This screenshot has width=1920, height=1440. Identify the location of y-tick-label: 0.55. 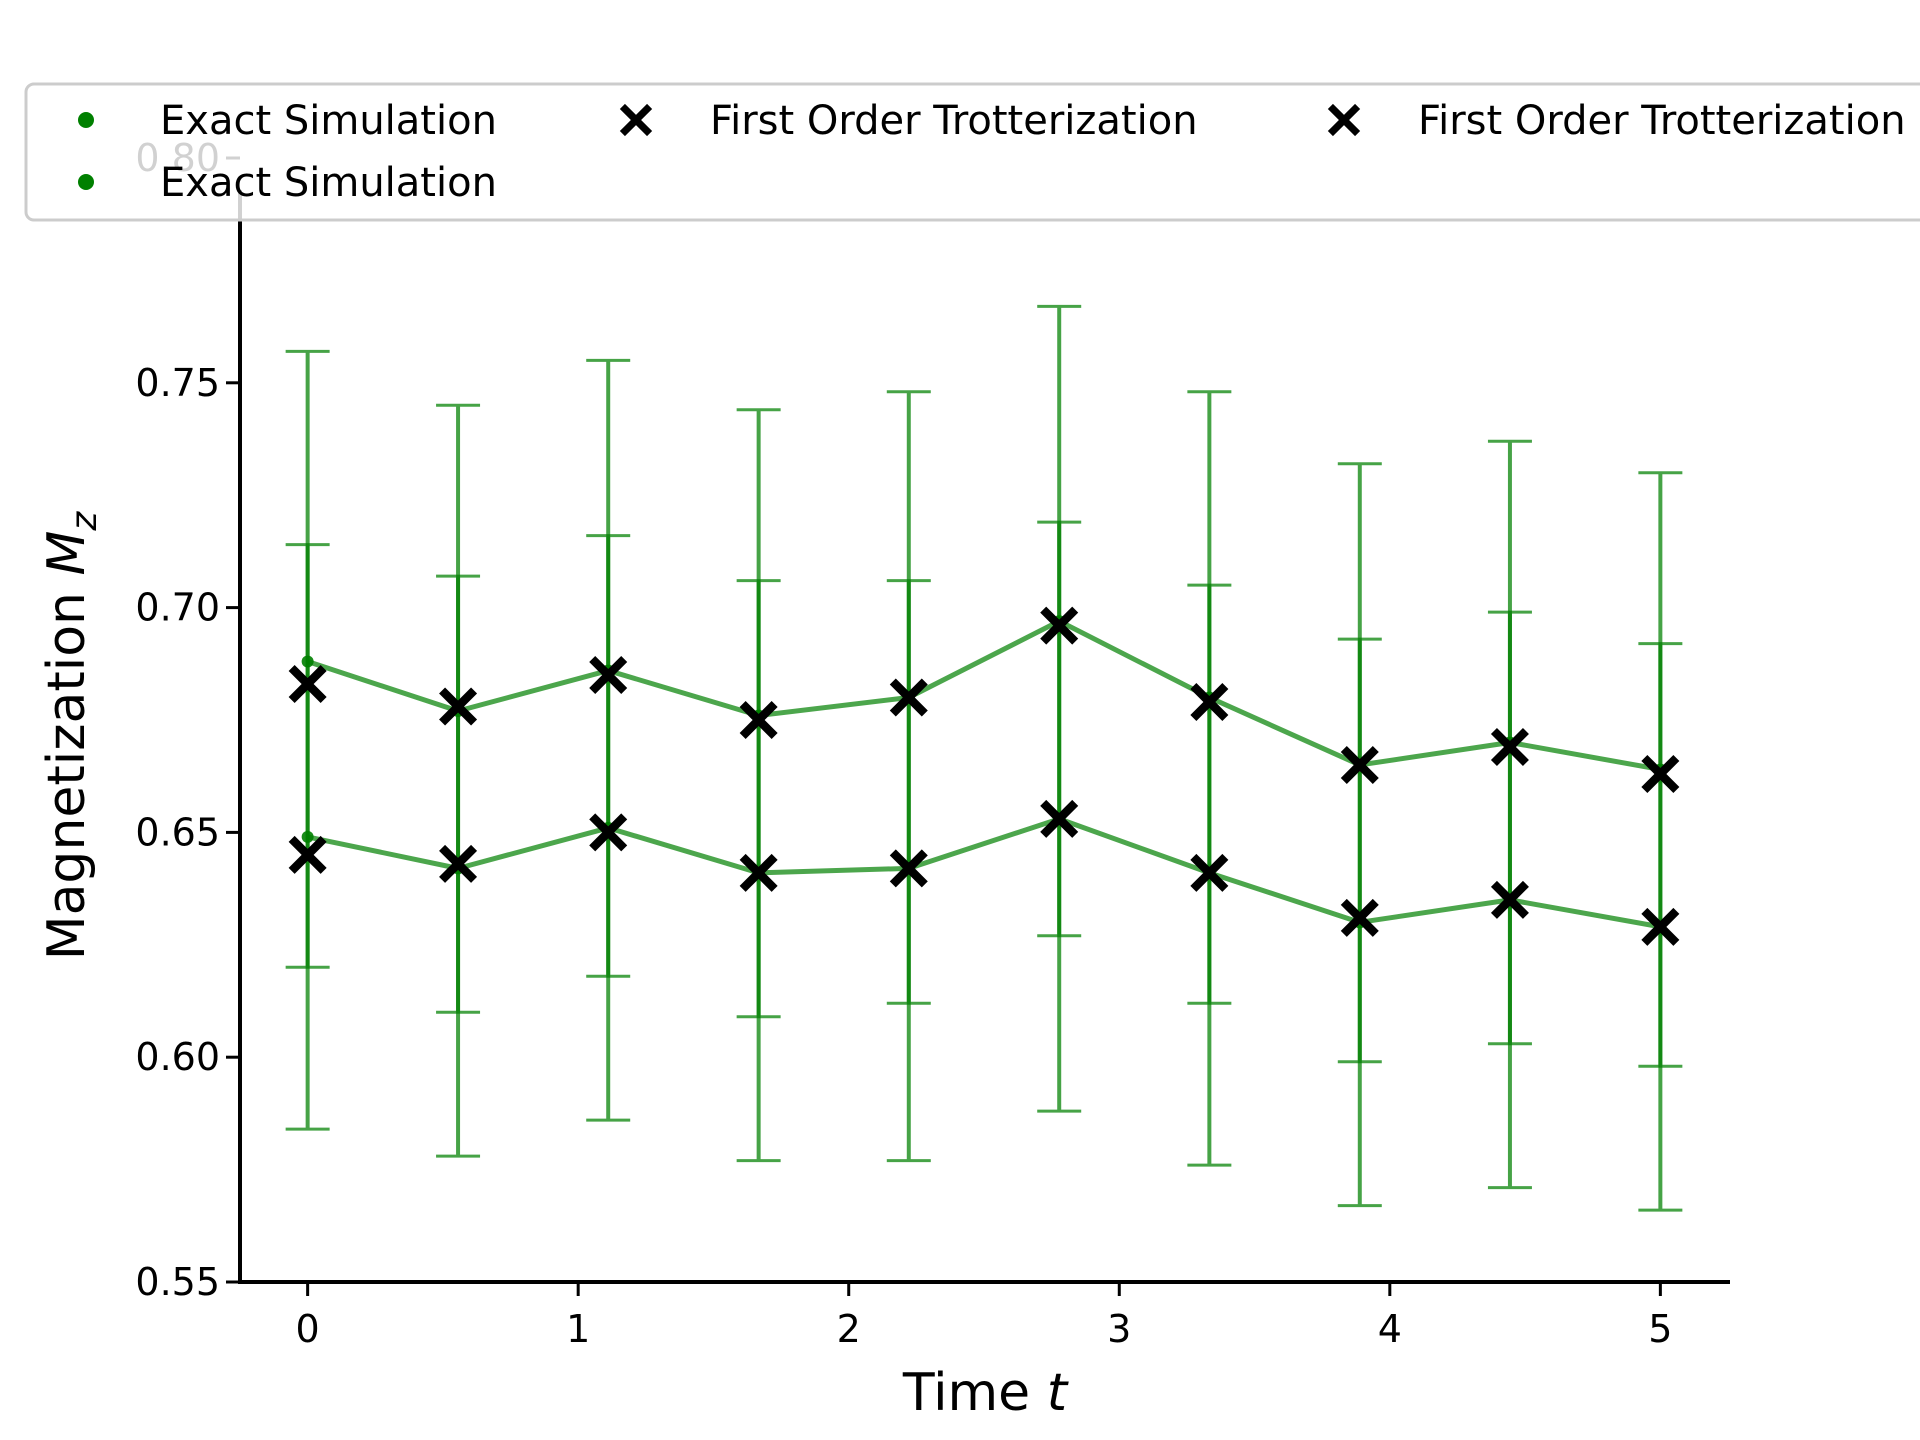
(177, 1282).